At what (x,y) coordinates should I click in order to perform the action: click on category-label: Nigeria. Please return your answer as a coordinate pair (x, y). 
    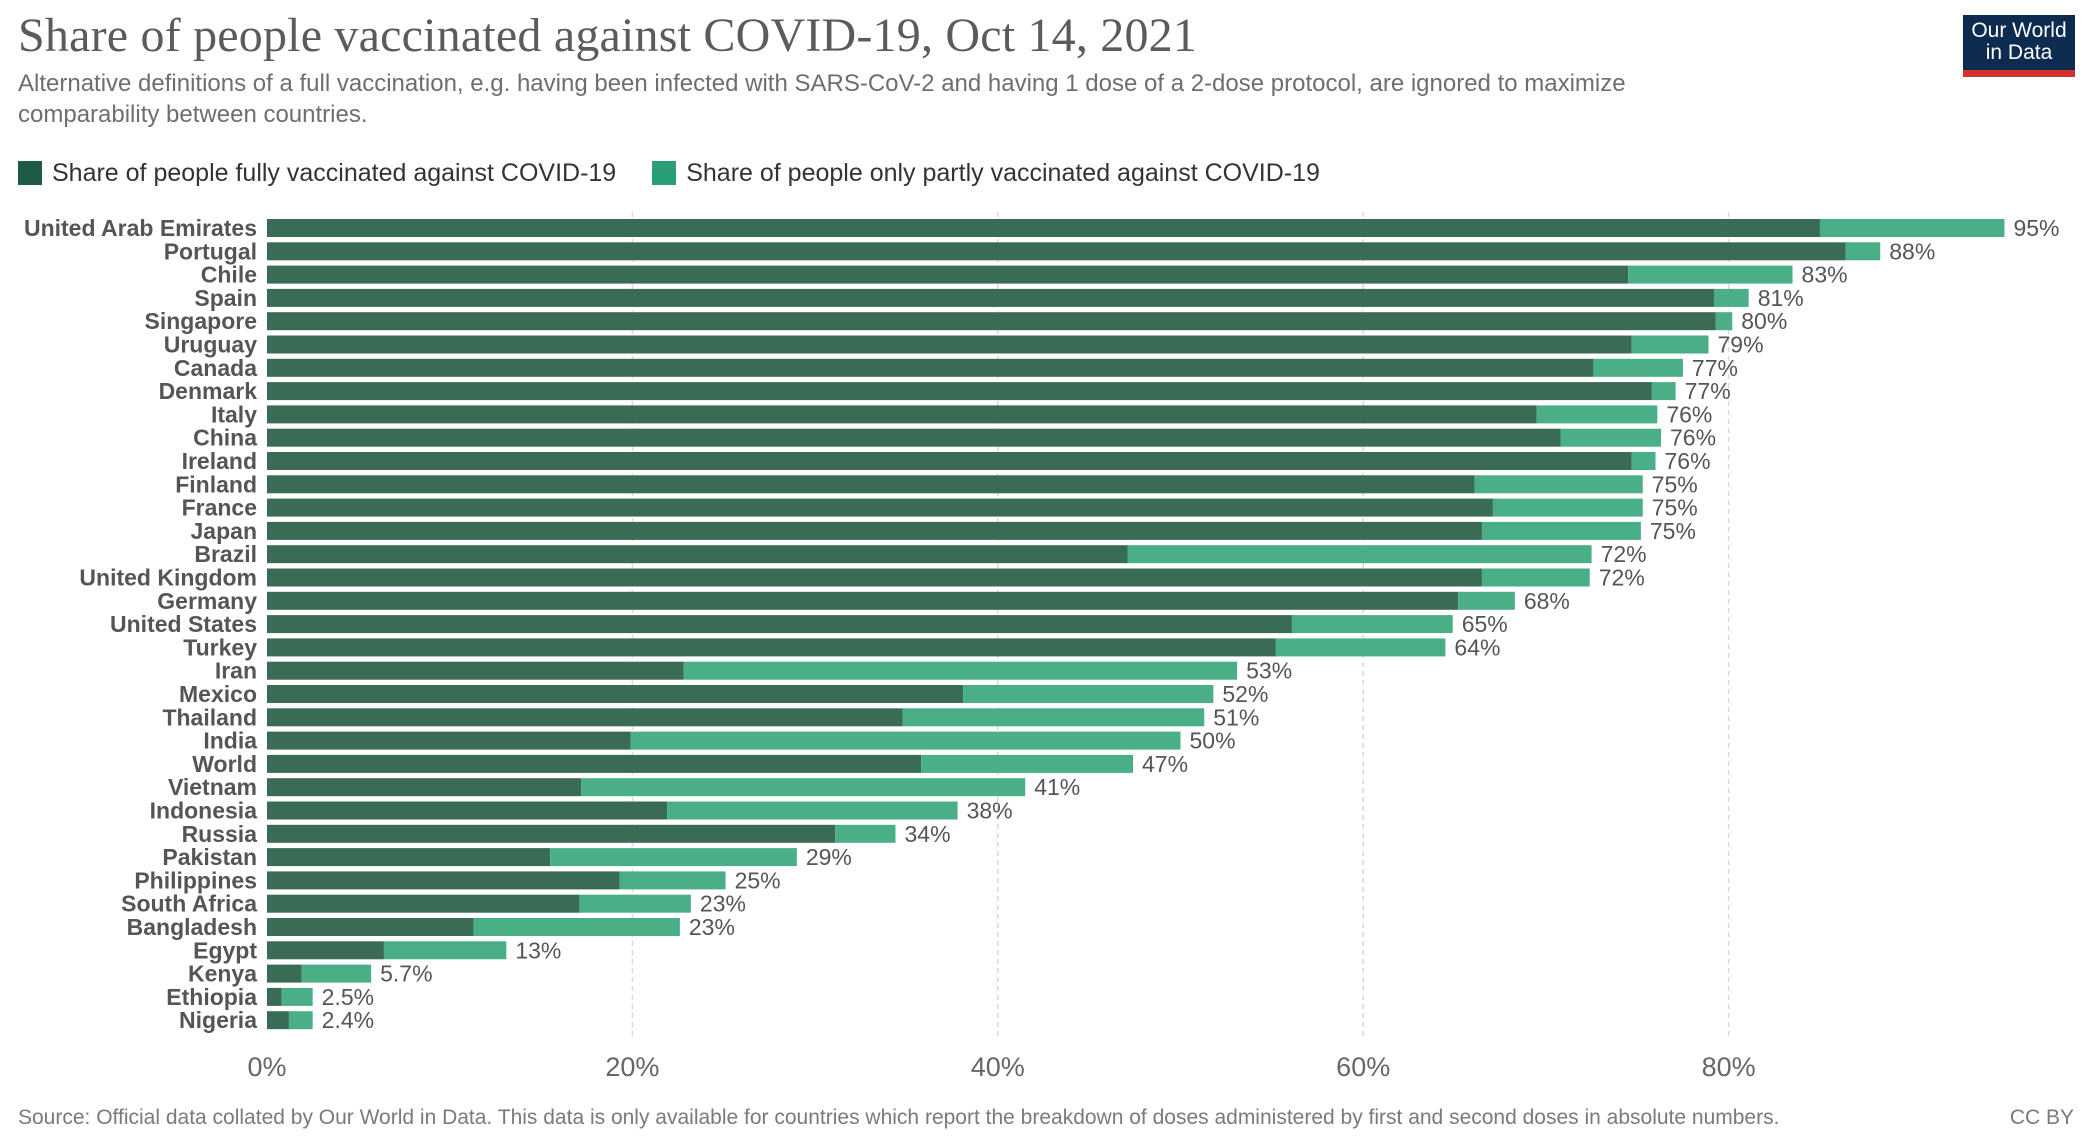
    Looking at the image, I should click on (218, 1020).